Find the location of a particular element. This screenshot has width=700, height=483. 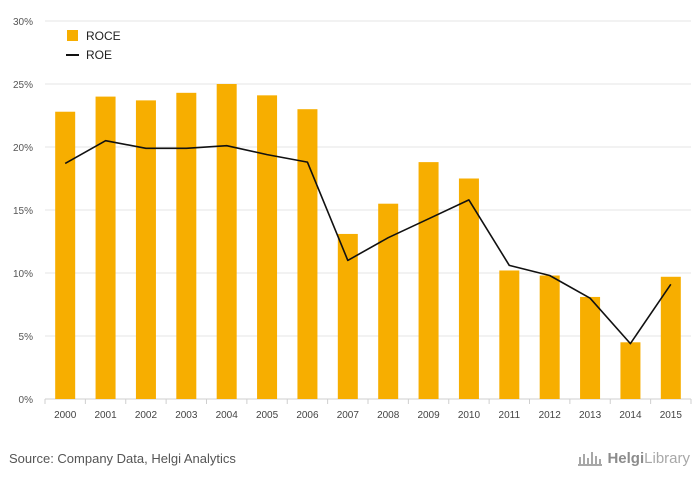

x-tick-label: 2012 is located at coordinates (550, 415).